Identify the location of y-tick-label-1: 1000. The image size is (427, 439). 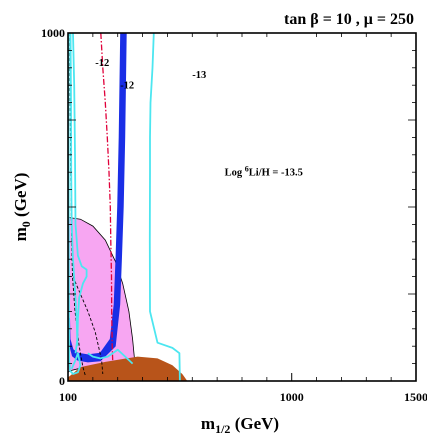
(53, 33).